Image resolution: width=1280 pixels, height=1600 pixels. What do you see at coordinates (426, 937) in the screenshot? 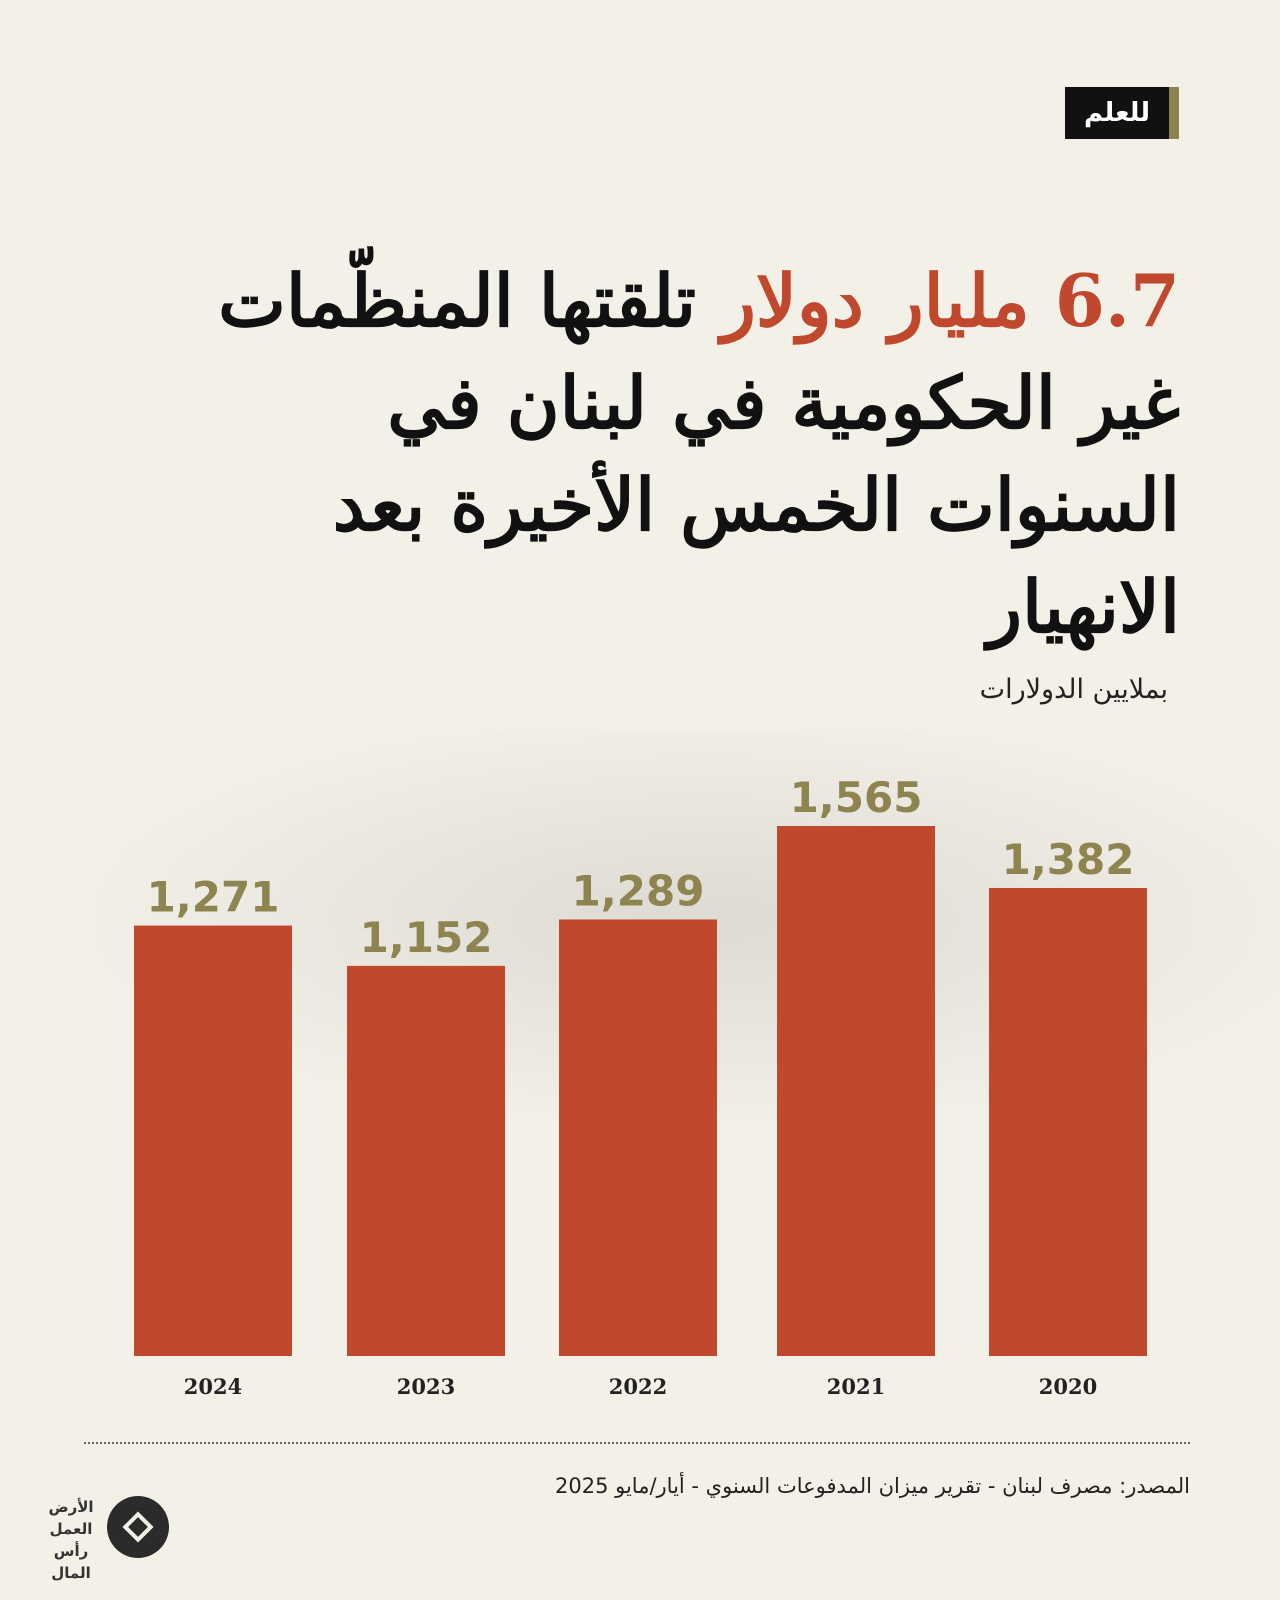
I see `value-label-2023: 1,152` at bounding box center [426, 937].